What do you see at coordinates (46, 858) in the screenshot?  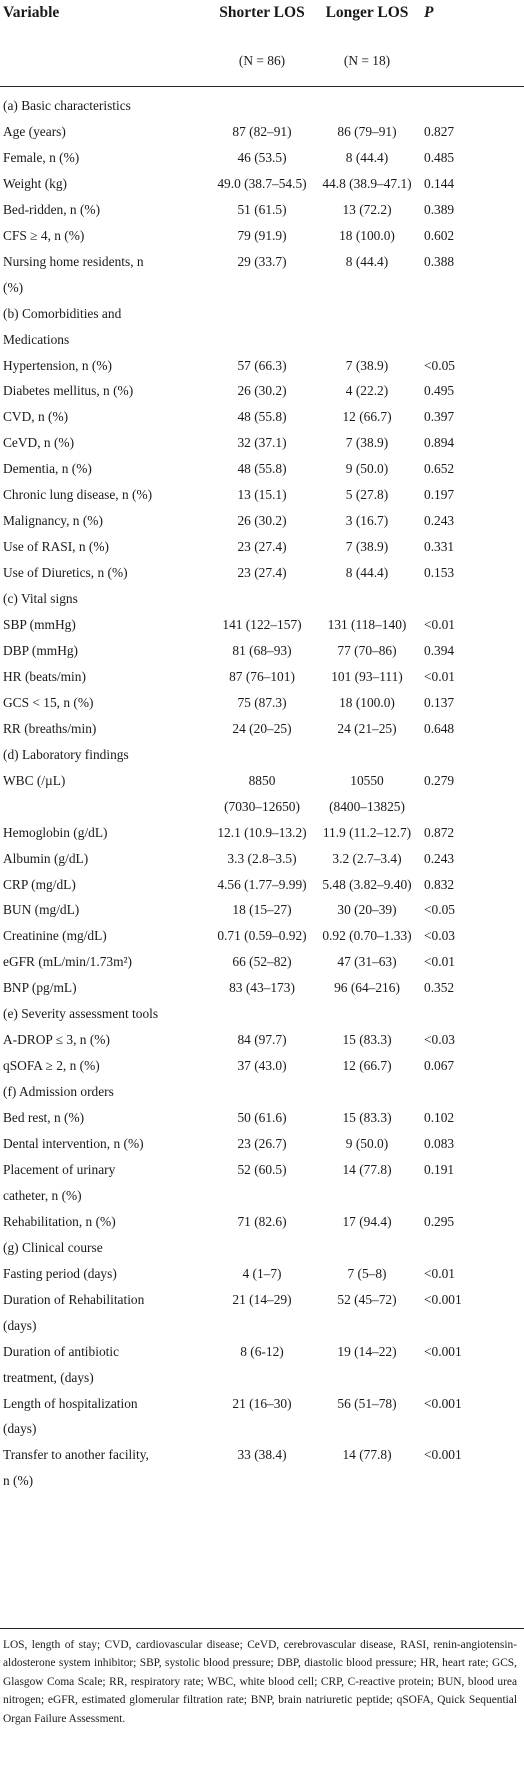 I see `variable-label: Albumin (g/dL)` at bounding box center [46, 858].